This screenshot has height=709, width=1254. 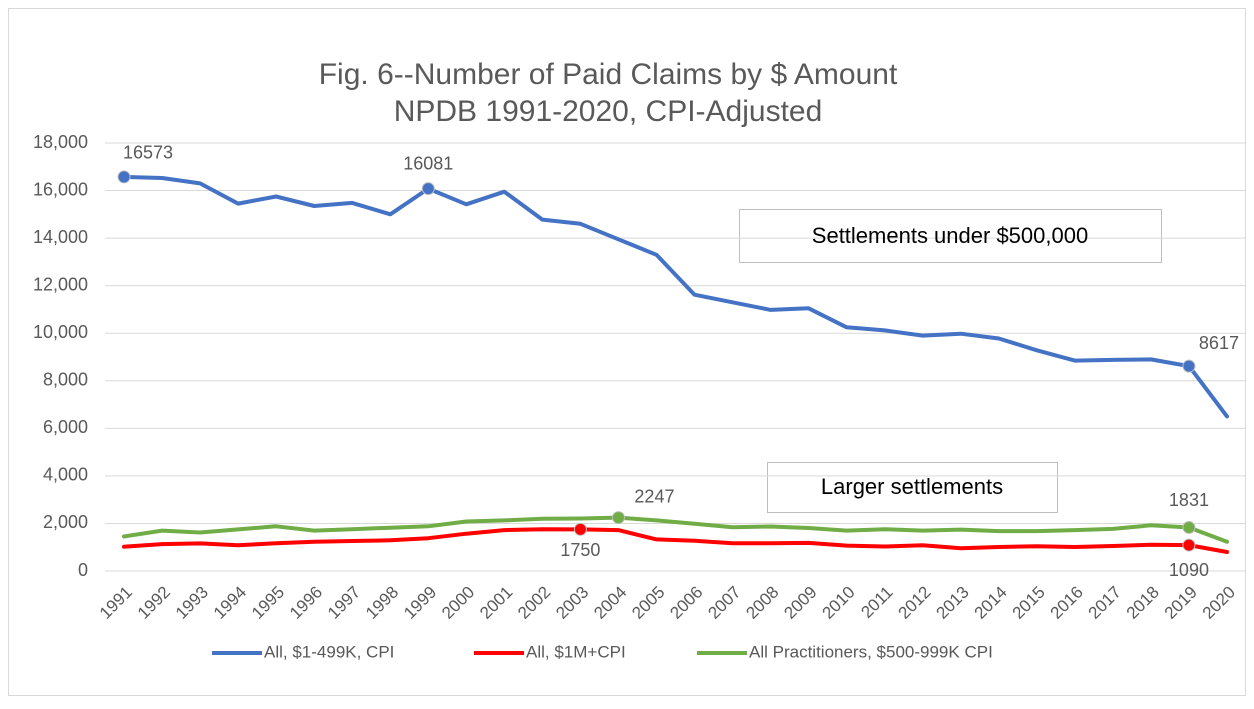 What do you see at coordinates (428, 163) in the screenshot?
I see `data-label: 16081` at bounding box center [428, 163].